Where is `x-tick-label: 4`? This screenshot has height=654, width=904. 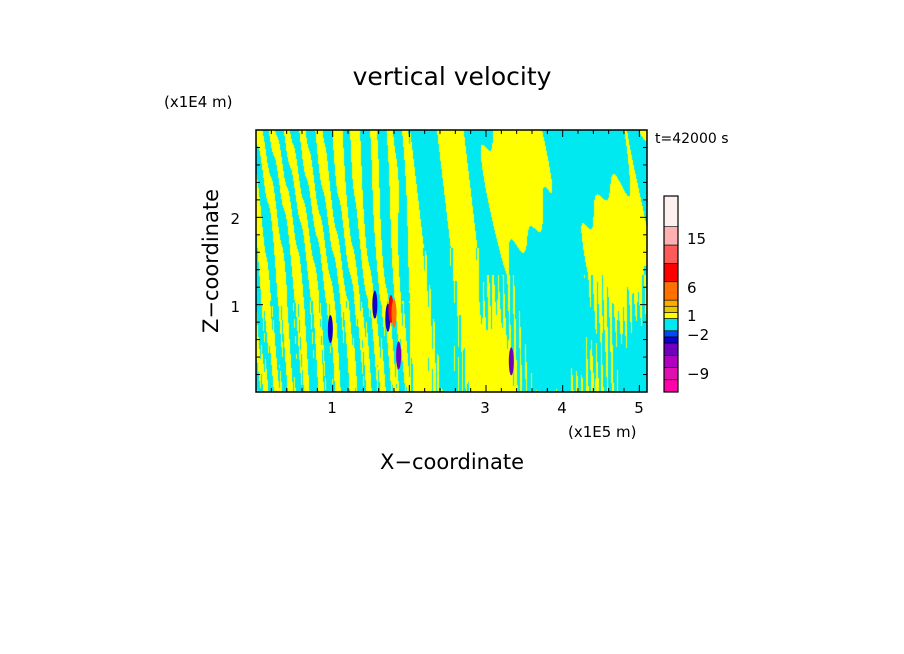 x-tick-label: 4 is located at coordinates (562, 408).